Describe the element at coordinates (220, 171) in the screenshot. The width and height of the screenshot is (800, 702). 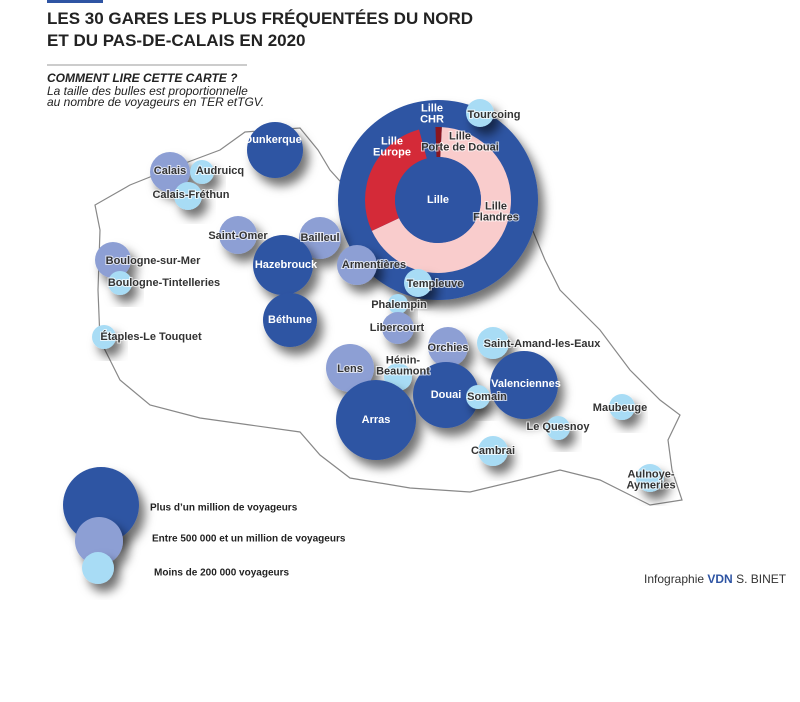
I see `station-label: Audruicq` at that location.